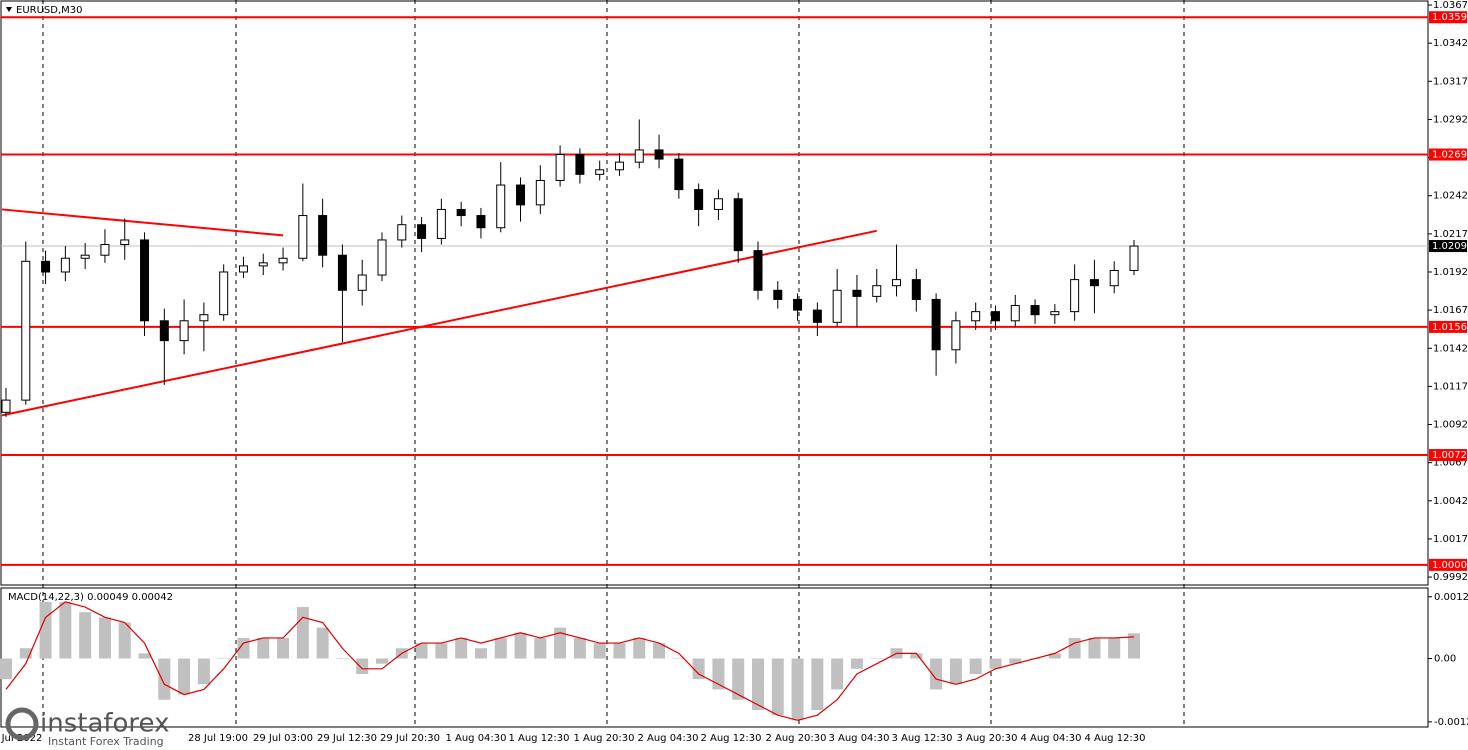  What do you see at coordinates (1450, 577) in the screenshot?
I see `y-tick-label: 0.9992` at bounding box center [1450, 577].